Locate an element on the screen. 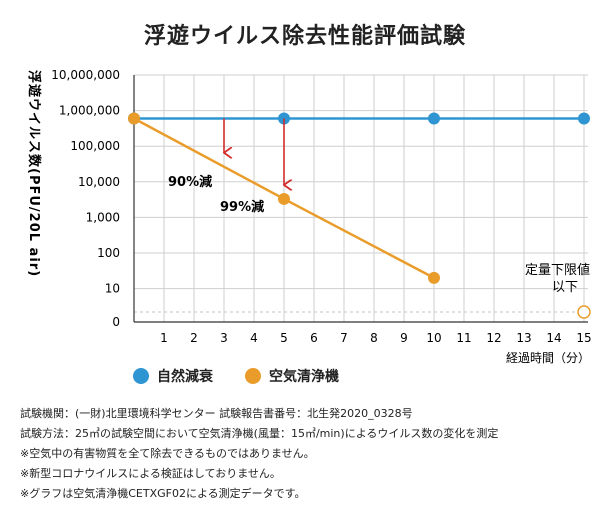 Image resolution: width=610 pixels, height=515 pixels. note-disclaimer: ※空気中の有害物質を全て除去できるものではありません。 is located at coordinates (167, 453).